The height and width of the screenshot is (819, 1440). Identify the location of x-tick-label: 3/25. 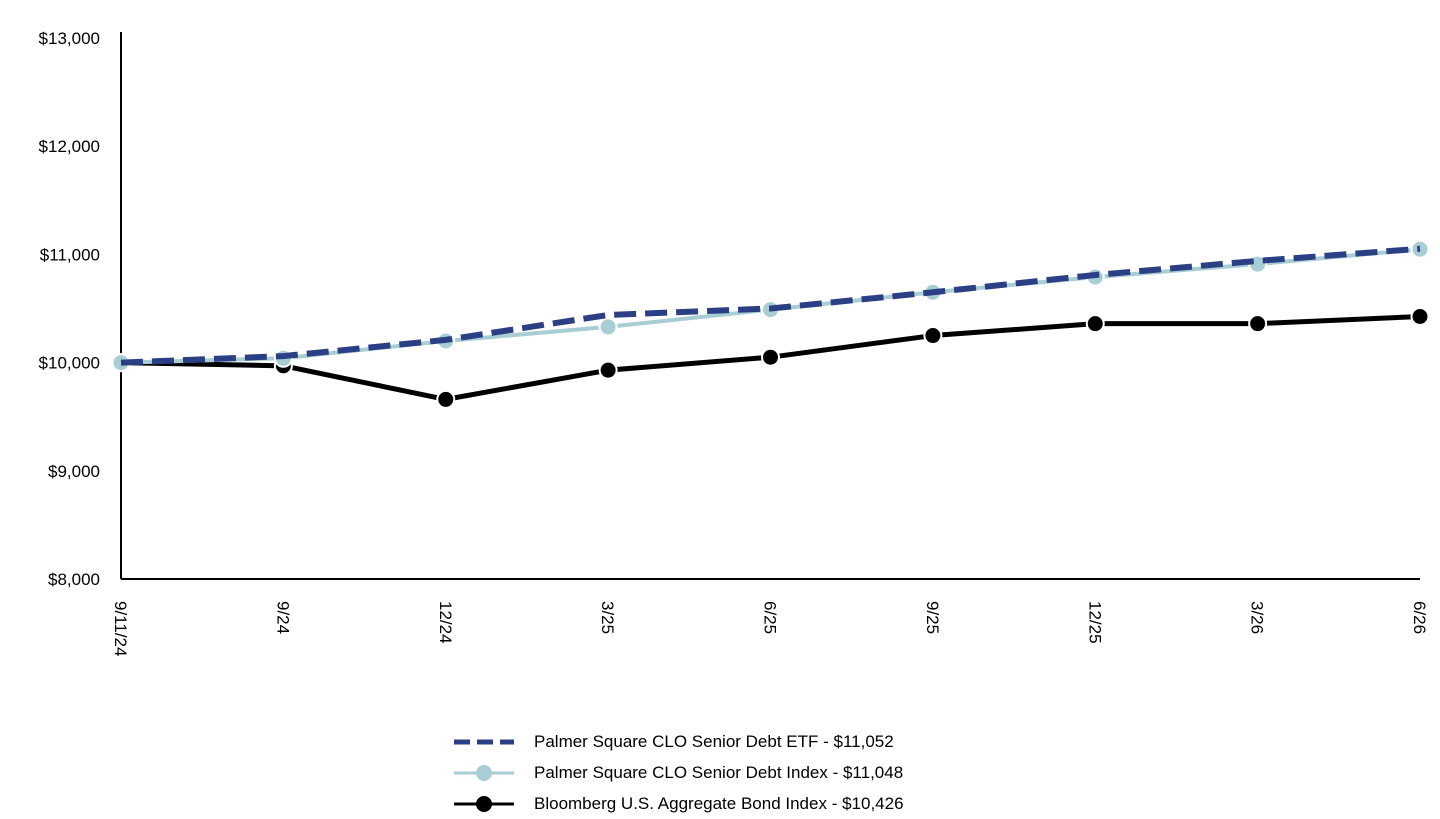
(607, 617).